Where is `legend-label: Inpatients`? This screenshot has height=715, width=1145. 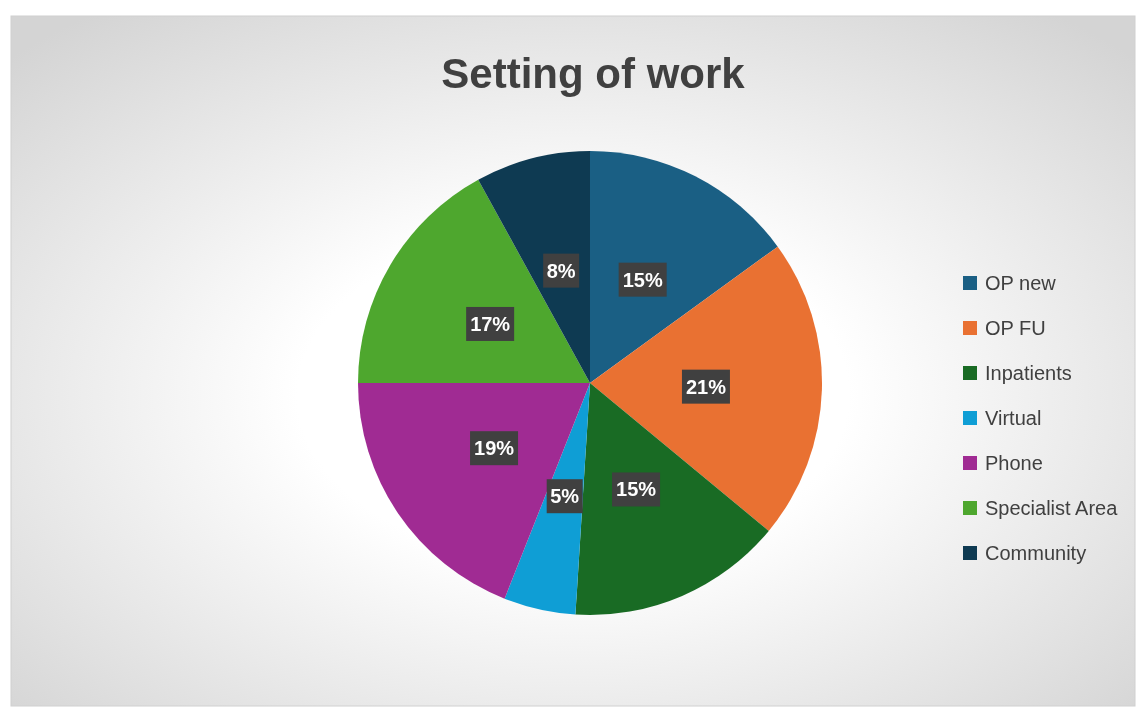
legend-label: Inpatients is located at coordinates (1028, 373).